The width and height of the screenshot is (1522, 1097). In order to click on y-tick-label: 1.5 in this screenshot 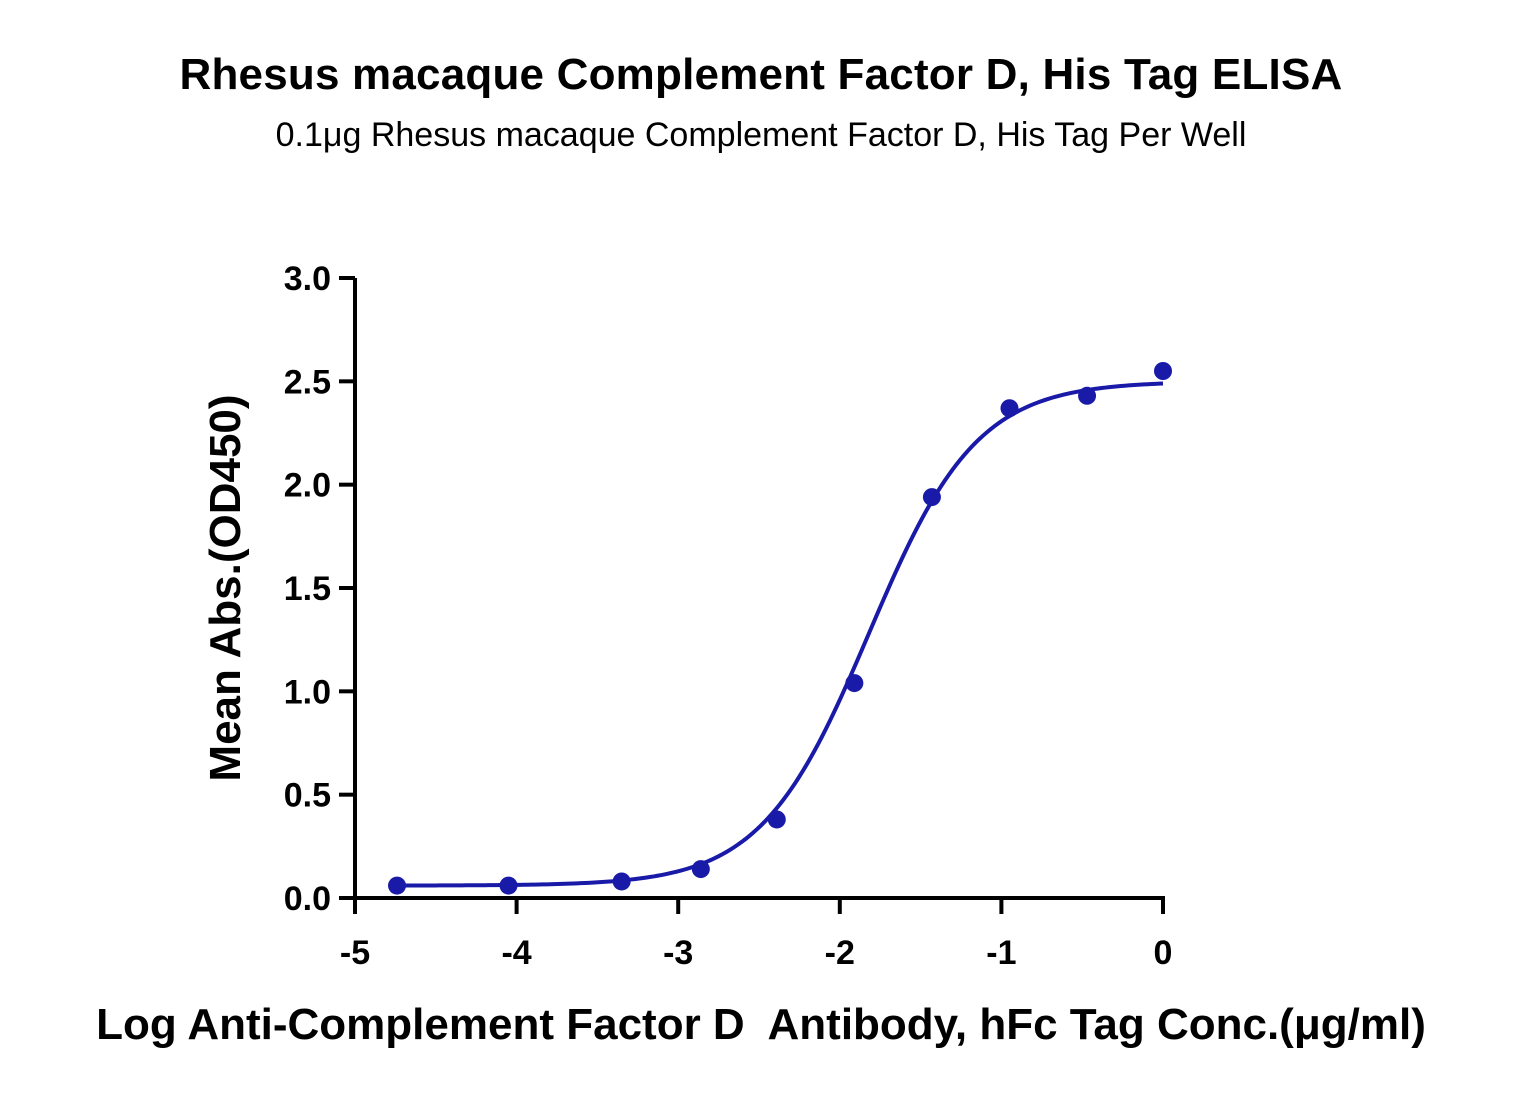, I will do `click(307, 589)`.